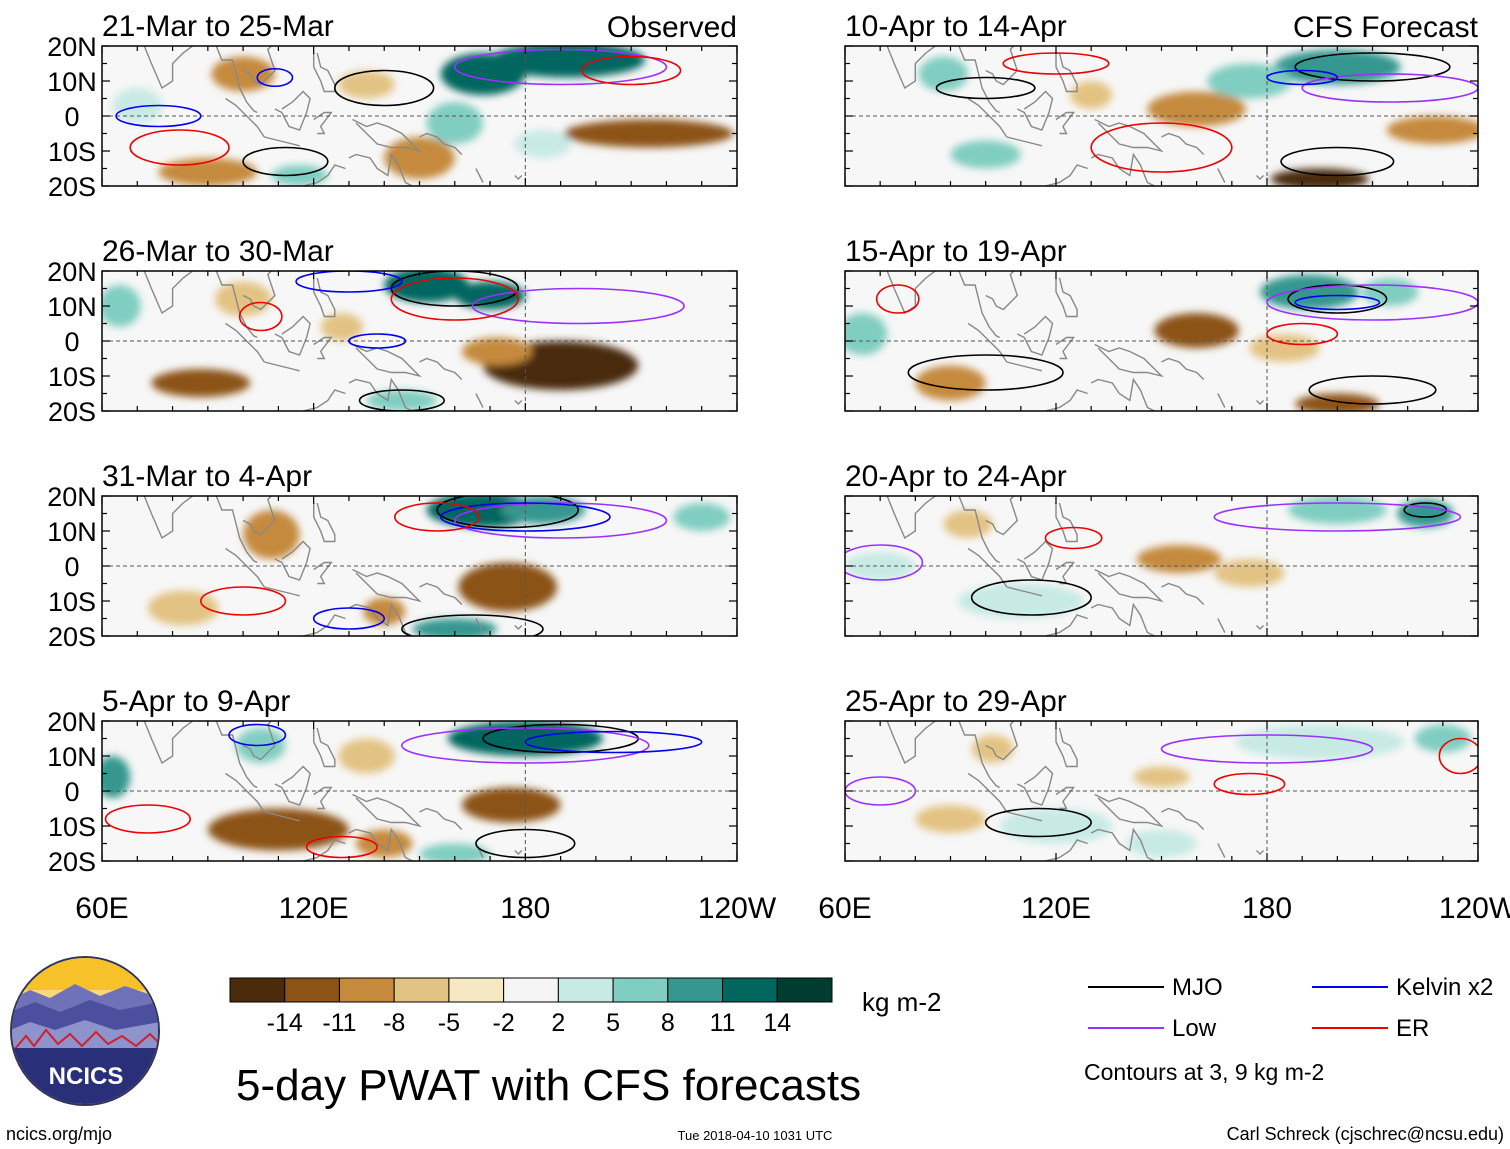 The width and height of the screenshot is (1510, 1149). Describe the element at coordinates (1194, 1028) in the screenshot. I see `legend-label: Low` at that location.